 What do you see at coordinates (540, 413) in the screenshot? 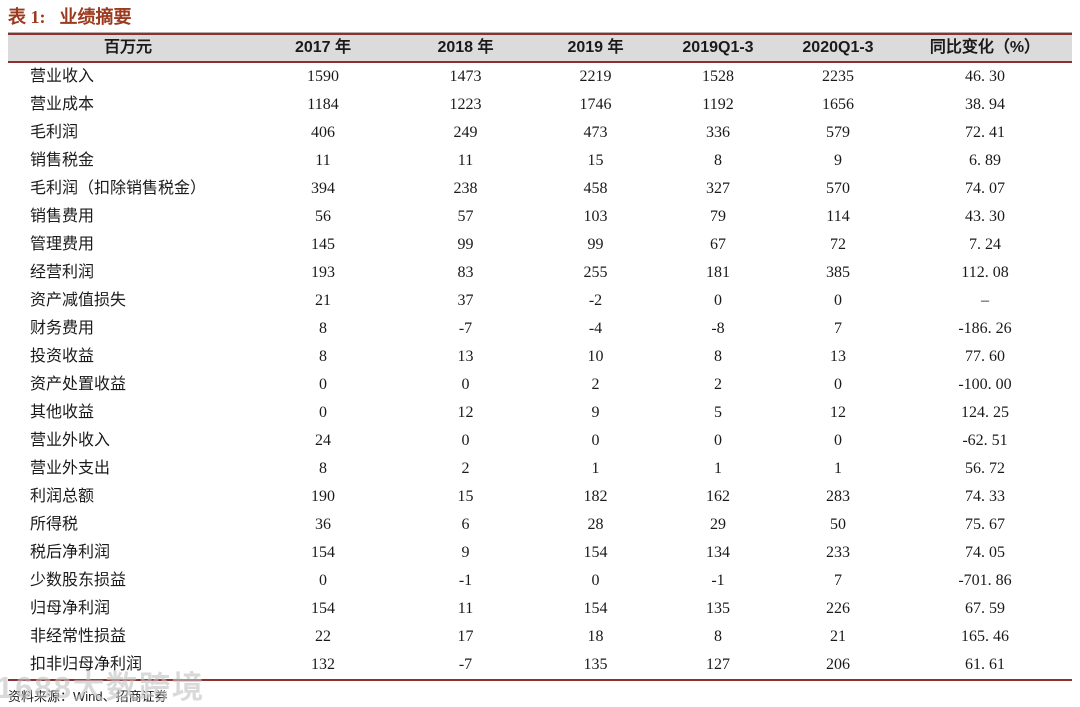
I see `table-row: 其他收益 0 12 9 5 12 124. 25` at bounding box center [540, 413].